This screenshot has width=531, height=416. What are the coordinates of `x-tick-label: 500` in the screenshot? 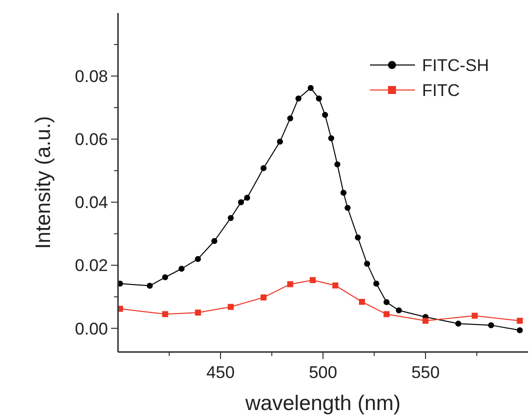 It's located at (323, 372).